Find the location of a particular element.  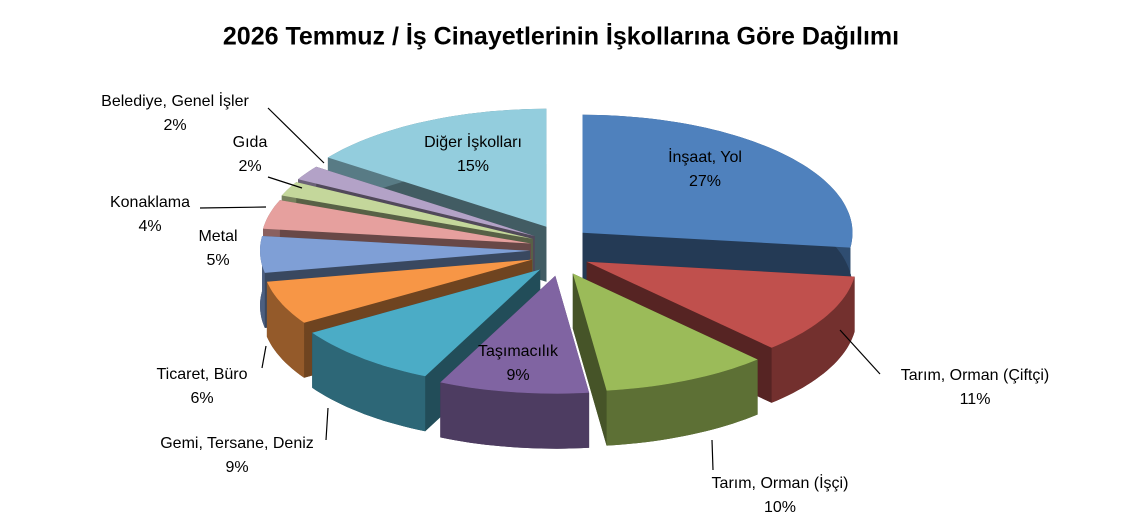

slice-label: Taşımacılık is located at coordinates (518, 351).